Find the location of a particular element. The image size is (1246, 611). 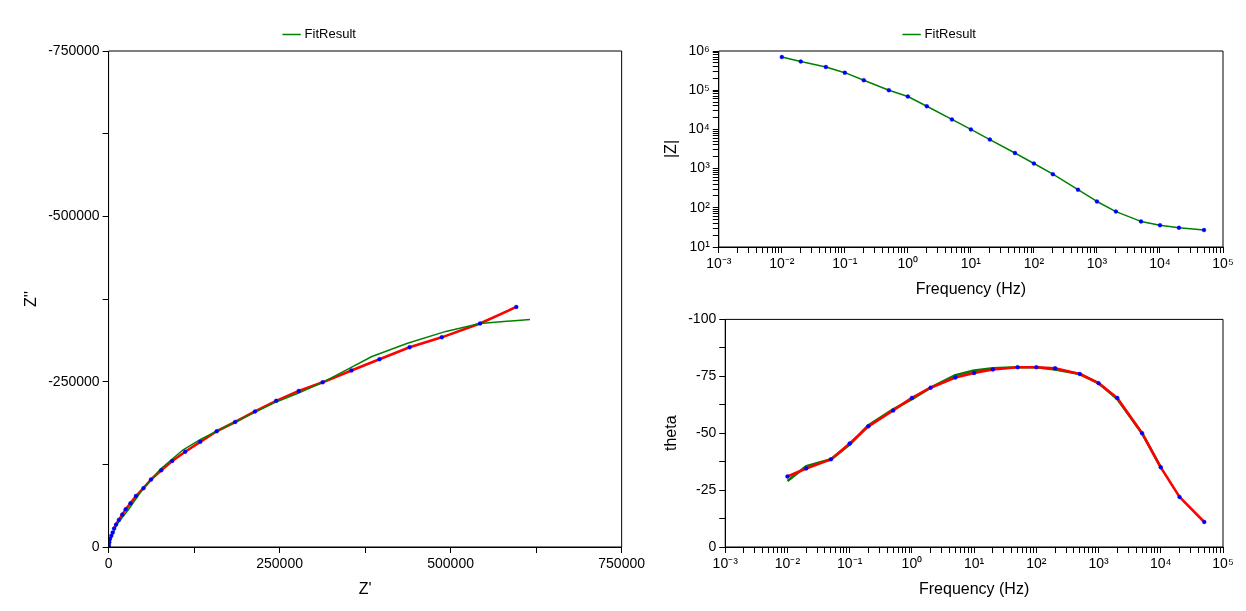

x-tick-label: 750000 is located at coordinates (622, 563).